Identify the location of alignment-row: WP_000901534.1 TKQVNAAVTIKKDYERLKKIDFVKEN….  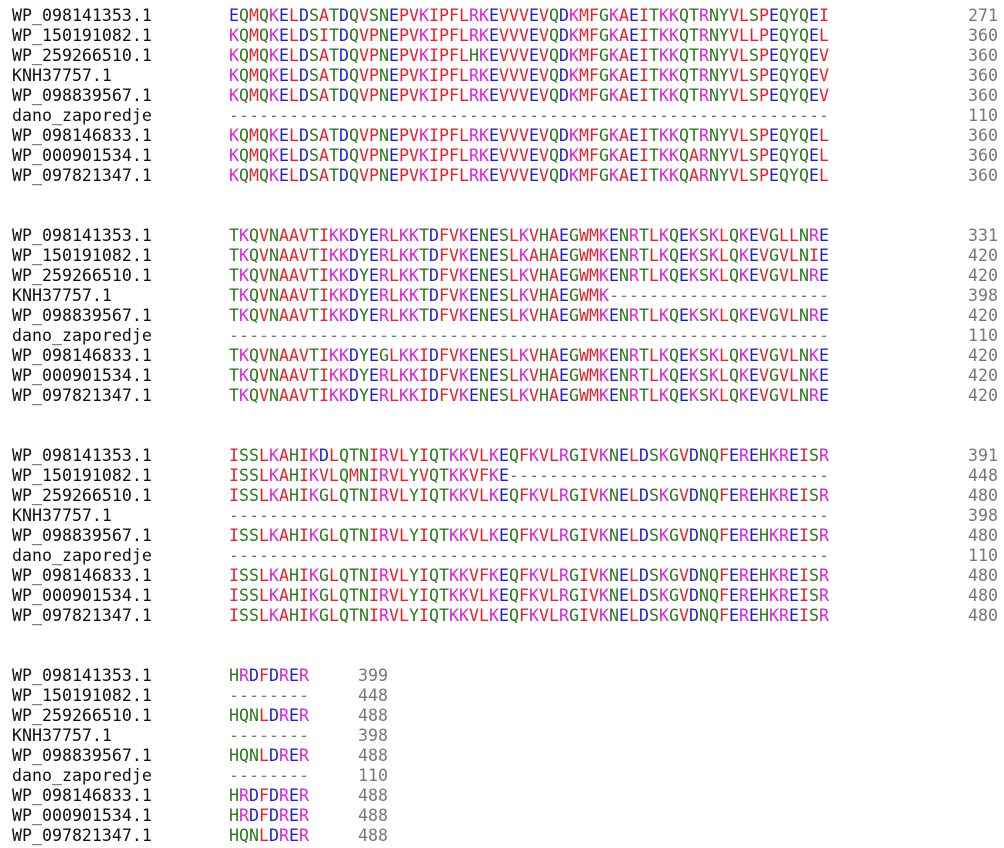
(502, 376).